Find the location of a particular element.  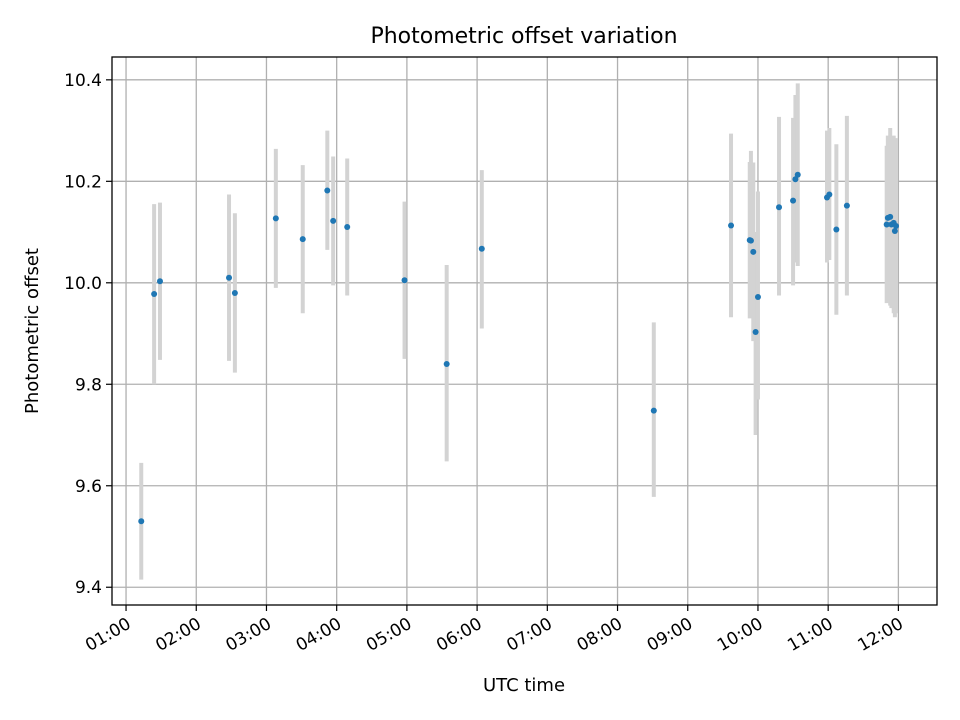

x-tick-label: 04:00 is located at coordinates (319, 635).